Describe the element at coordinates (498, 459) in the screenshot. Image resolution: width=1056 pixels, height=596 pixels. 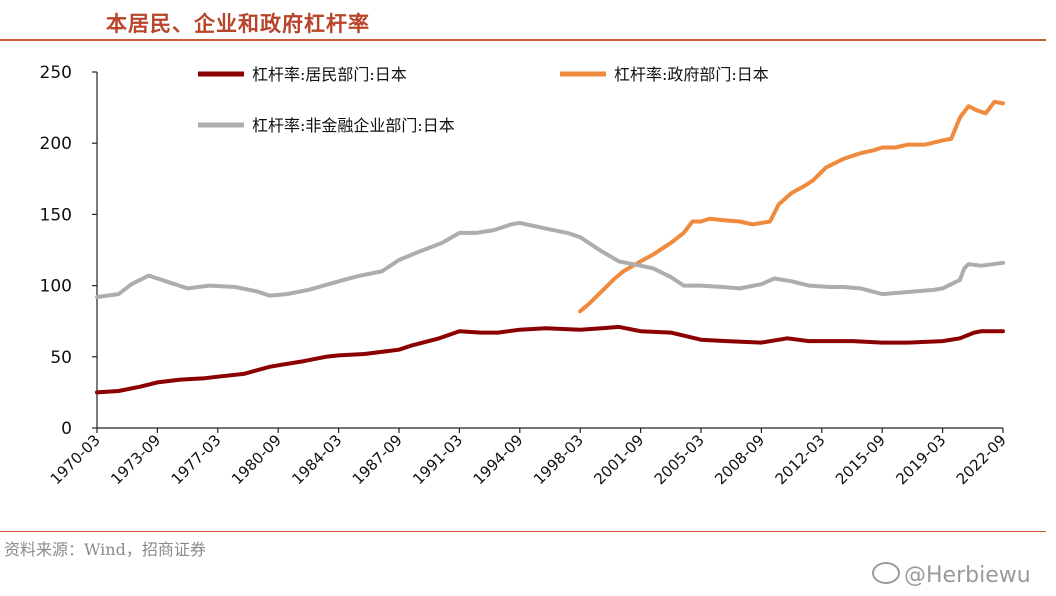
I see `x-tick-label: 1994-09` at that location.